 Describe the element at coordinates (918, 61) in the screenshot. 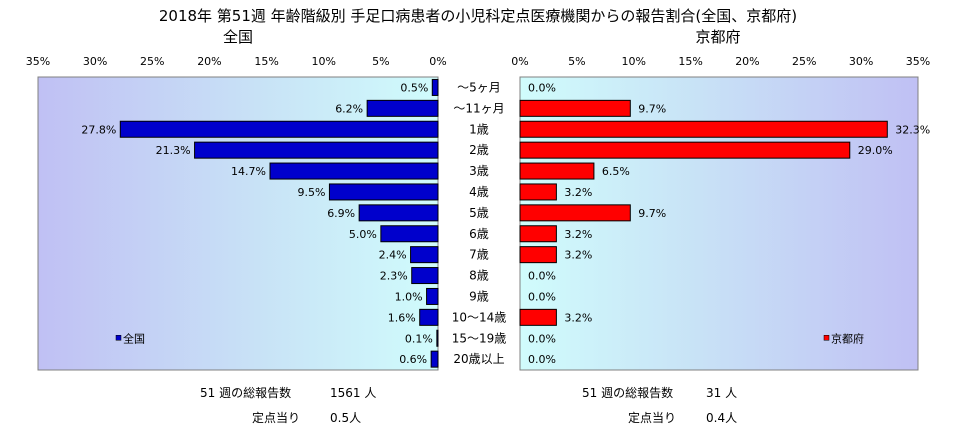

I see `right-axis-tick-label: 35%` at that location.